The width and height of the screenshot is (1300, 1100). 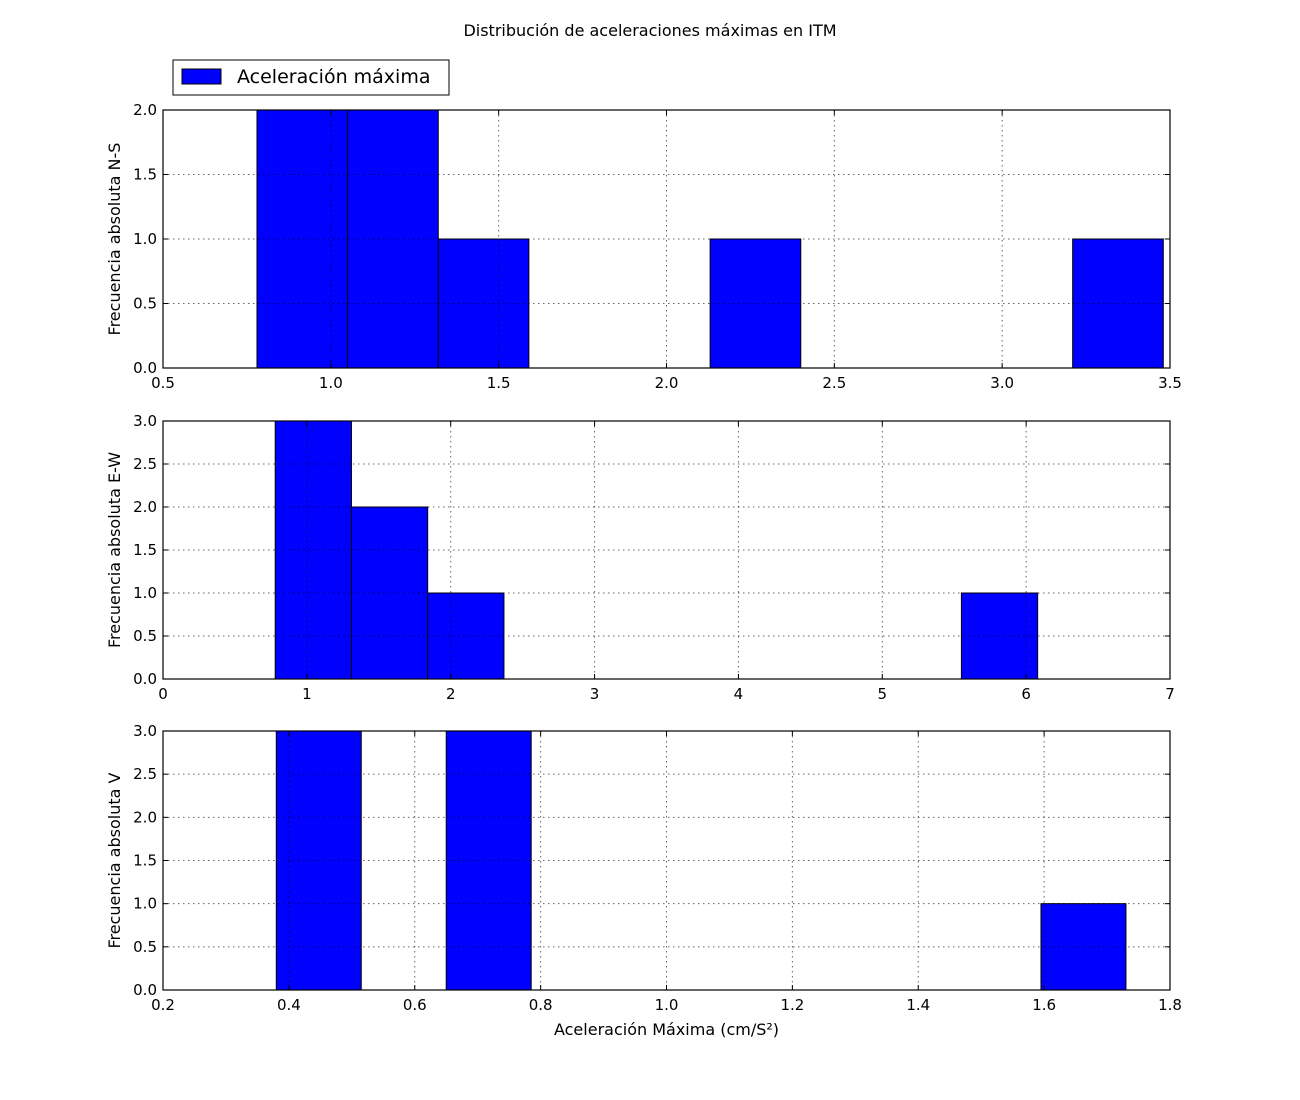 I want to click on x-tick-label: 1.4, so click(x=918, y=1005).